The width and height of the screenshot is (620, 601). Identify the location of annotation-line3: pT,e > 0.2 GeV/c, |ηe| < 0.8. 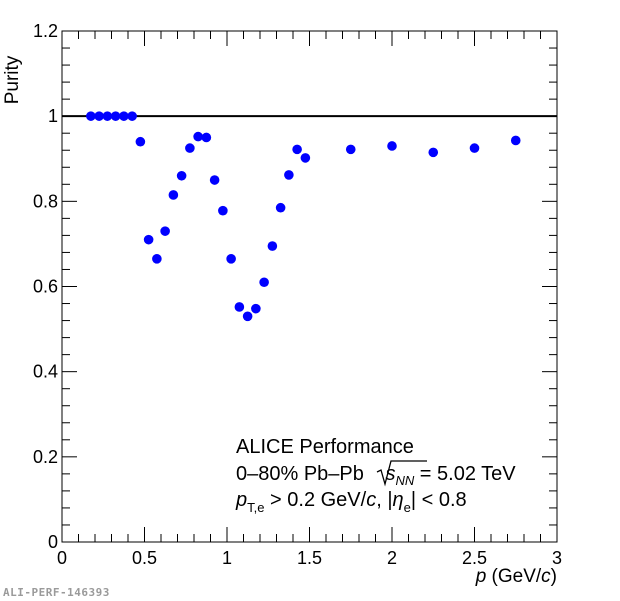
(351, 502).